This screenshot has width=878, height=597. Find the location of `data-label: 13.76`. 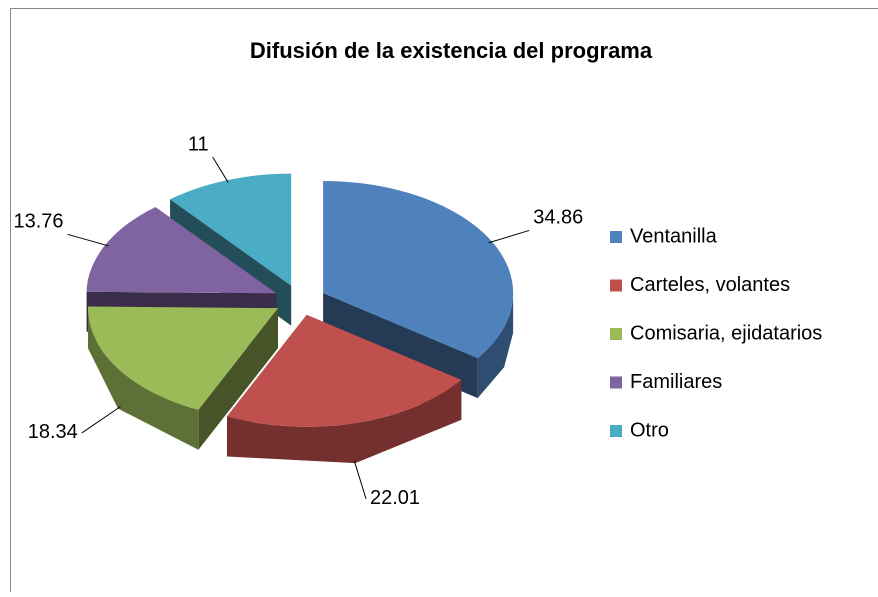

data-label: 13.76 is located at coordinates (38, 222).